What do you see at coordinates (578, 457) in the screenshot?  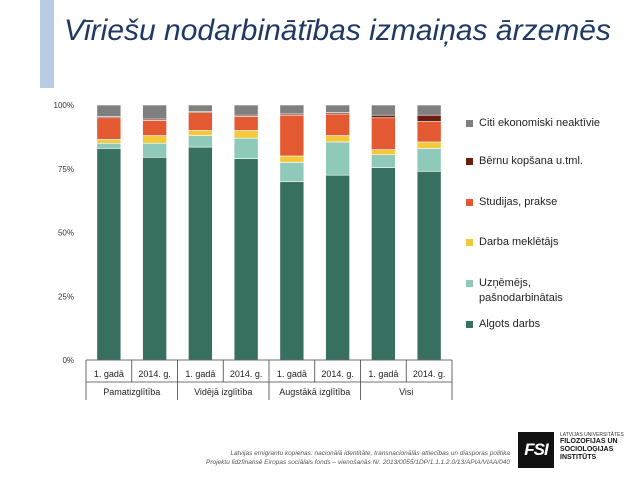 I see `logo-main-line-3: INSTITŪTS` at bounding box center [578, 457].